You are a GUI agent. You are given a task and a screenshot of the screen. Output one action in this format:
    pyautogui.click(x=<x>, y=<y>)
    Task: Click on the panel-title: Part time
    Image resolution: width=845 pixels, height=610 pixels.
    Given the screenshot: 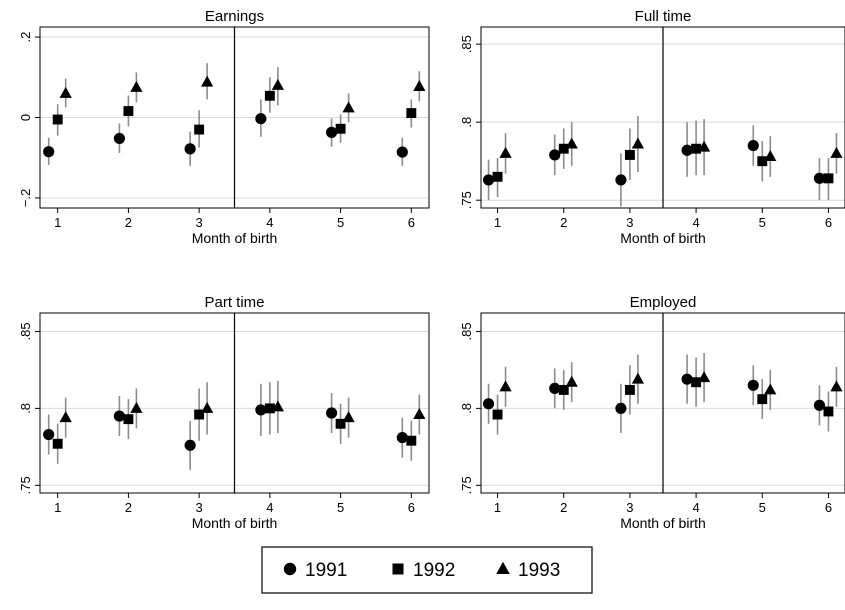 What is the action you would take?
    pyautogui.click(x=234, y=302)
    